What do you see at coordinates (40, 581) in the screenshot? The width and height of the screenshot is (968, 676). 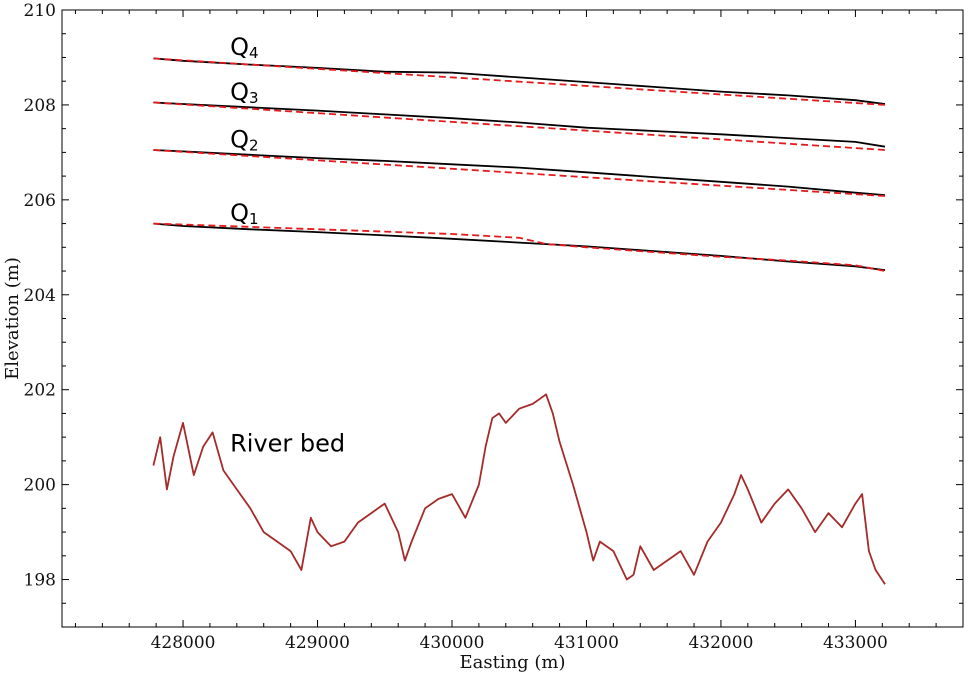 I see `y-tick-label: 198` at bounding box center [40, 581].